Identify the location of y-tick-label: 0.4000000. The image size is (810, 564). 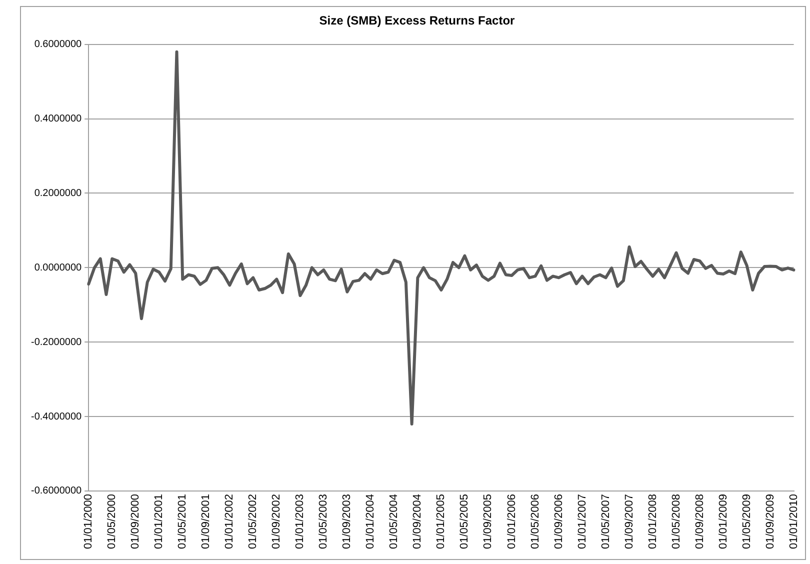
(58, 119).